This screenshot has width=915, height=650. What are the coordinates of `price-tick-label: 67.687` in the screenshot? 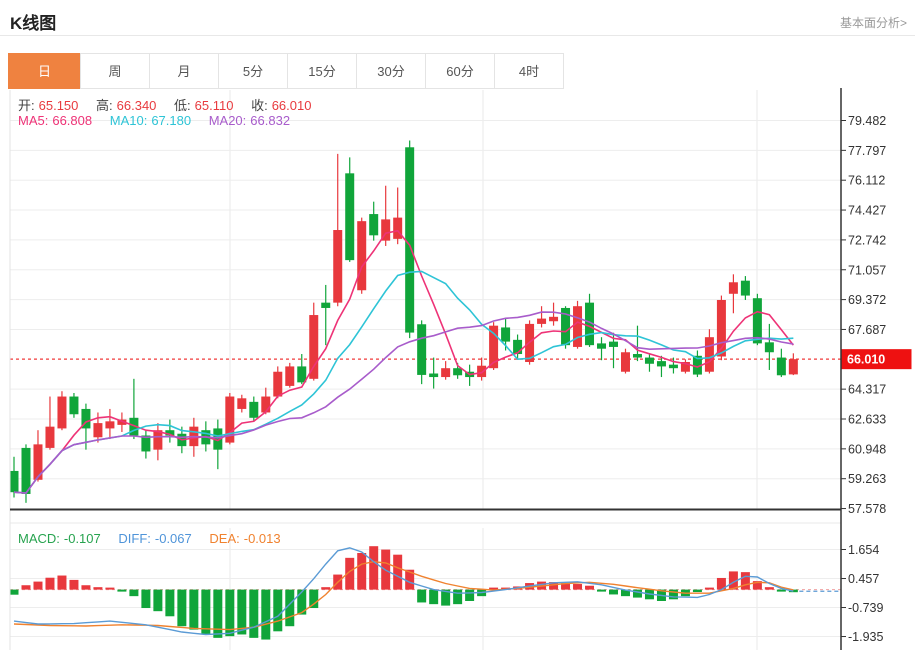 It's located at (867, 330).